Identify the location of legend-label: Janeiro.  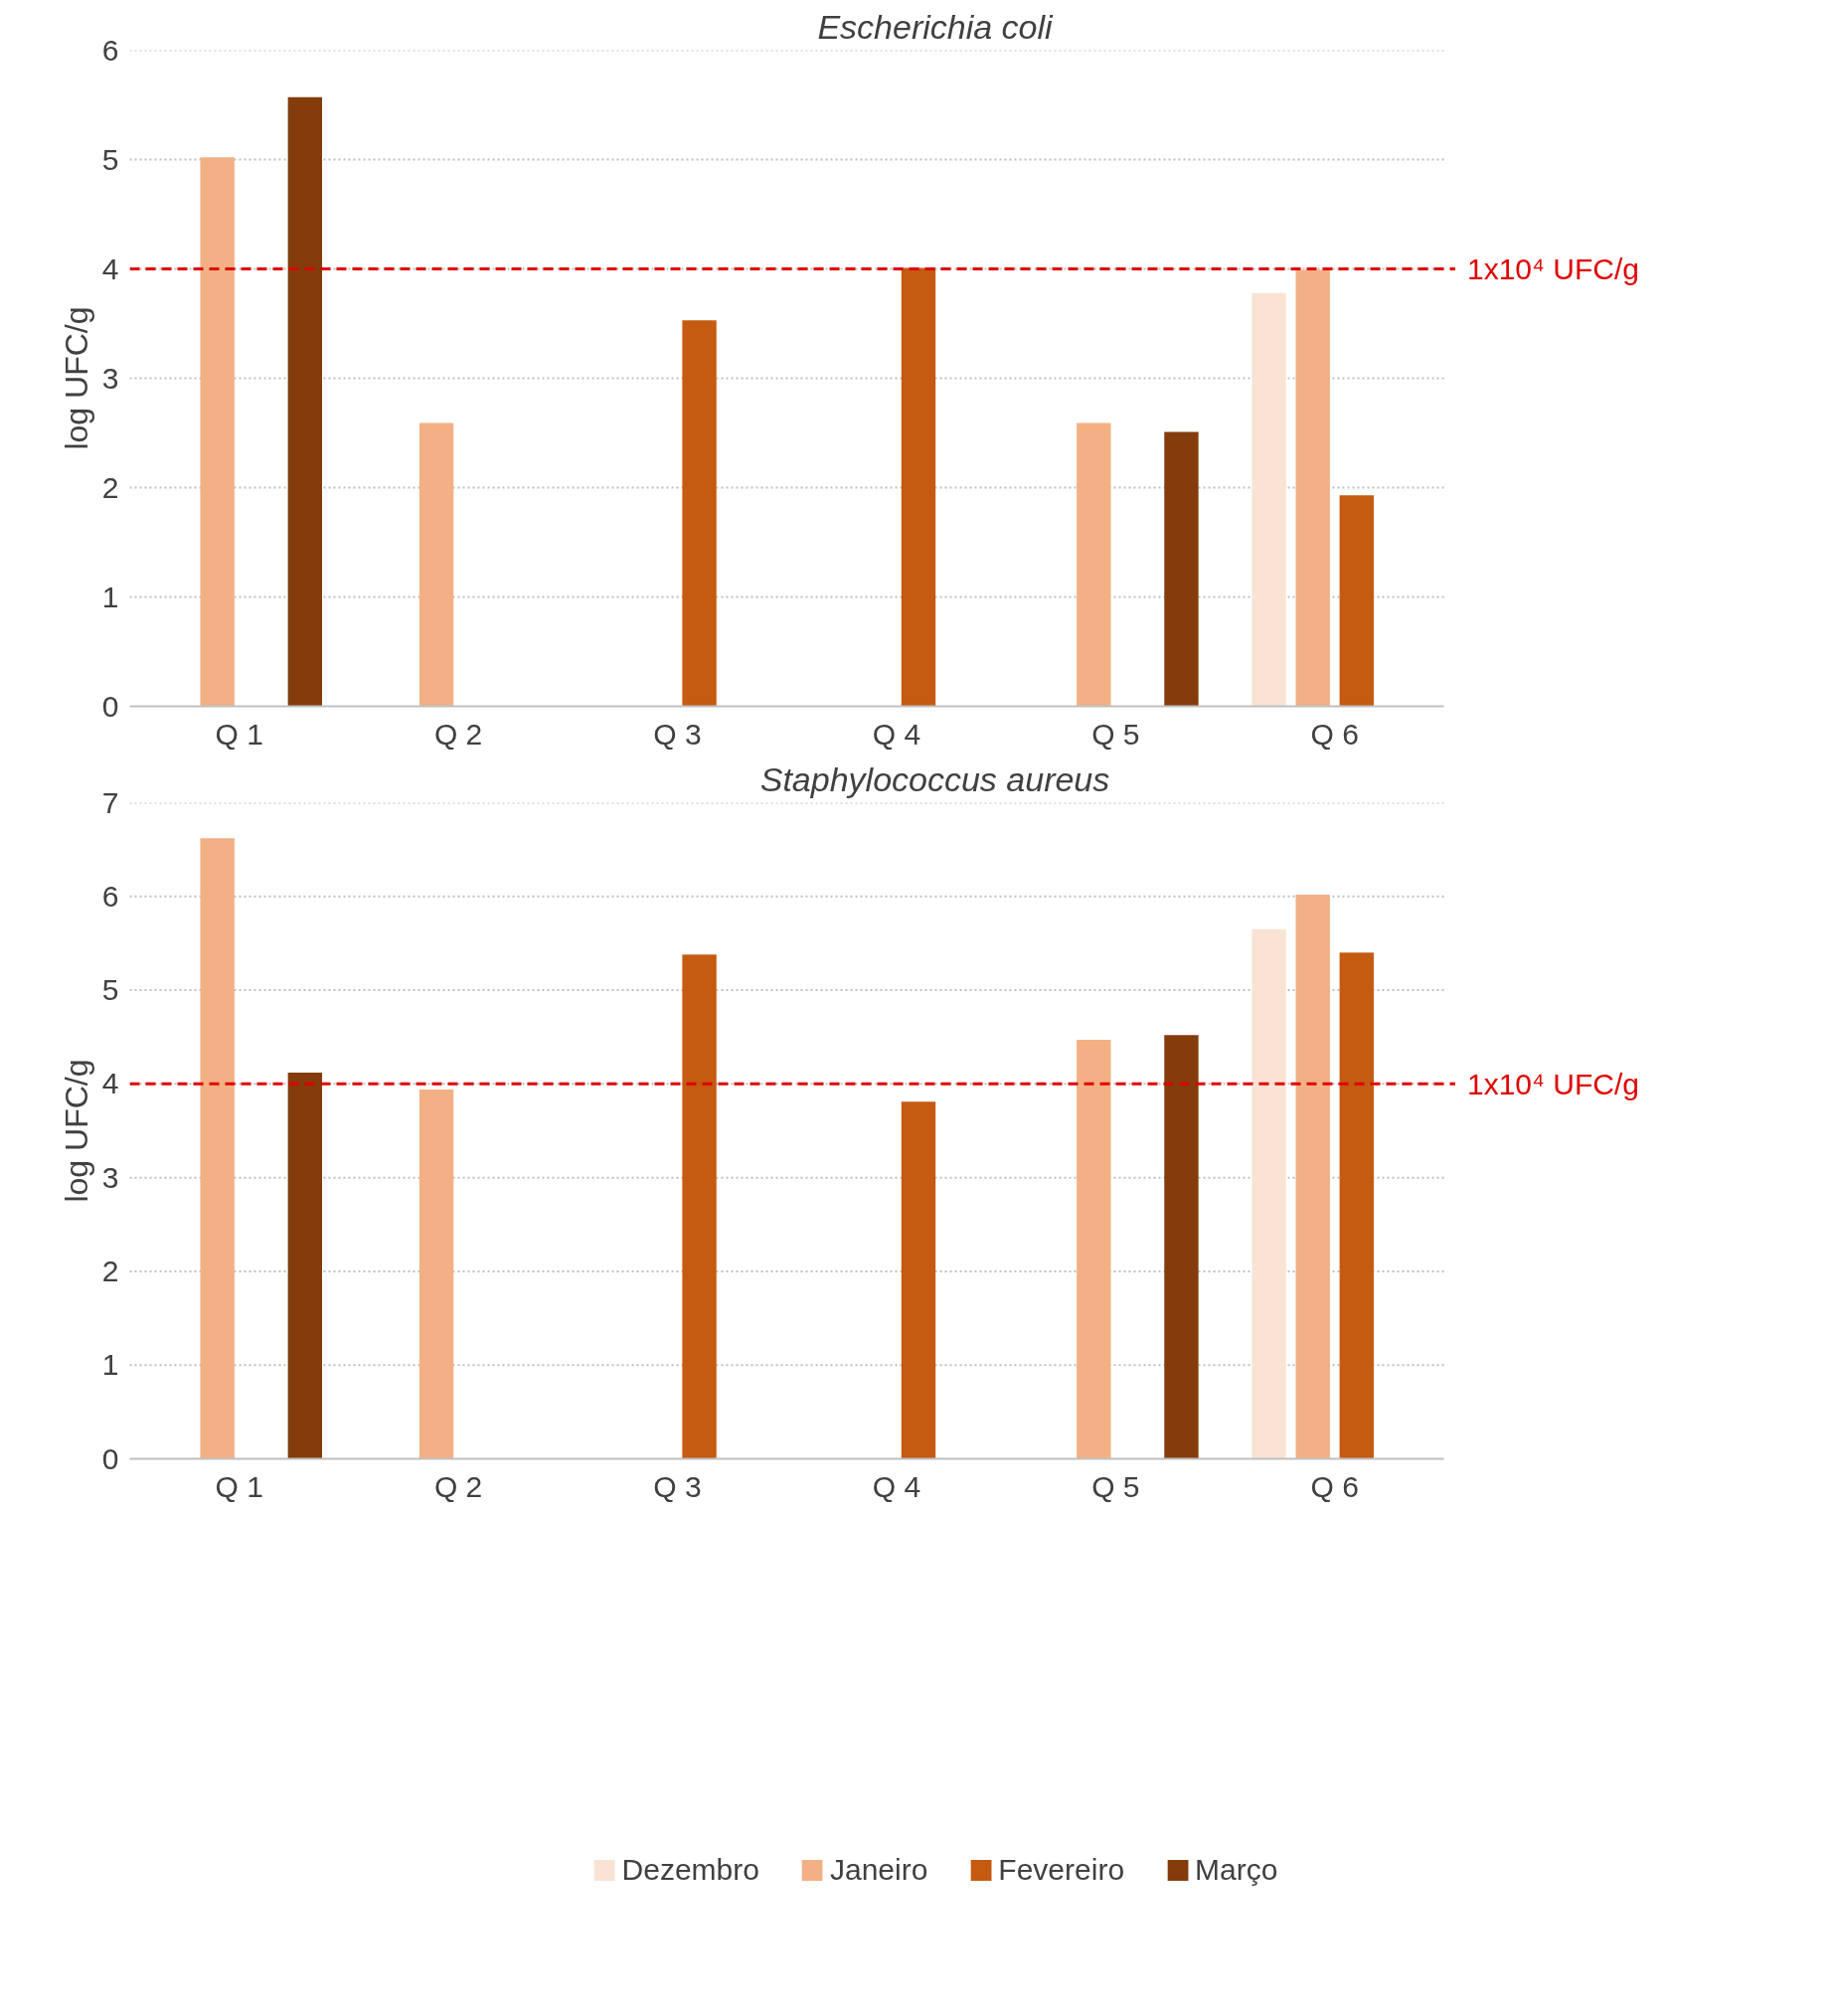
(878, 1869).